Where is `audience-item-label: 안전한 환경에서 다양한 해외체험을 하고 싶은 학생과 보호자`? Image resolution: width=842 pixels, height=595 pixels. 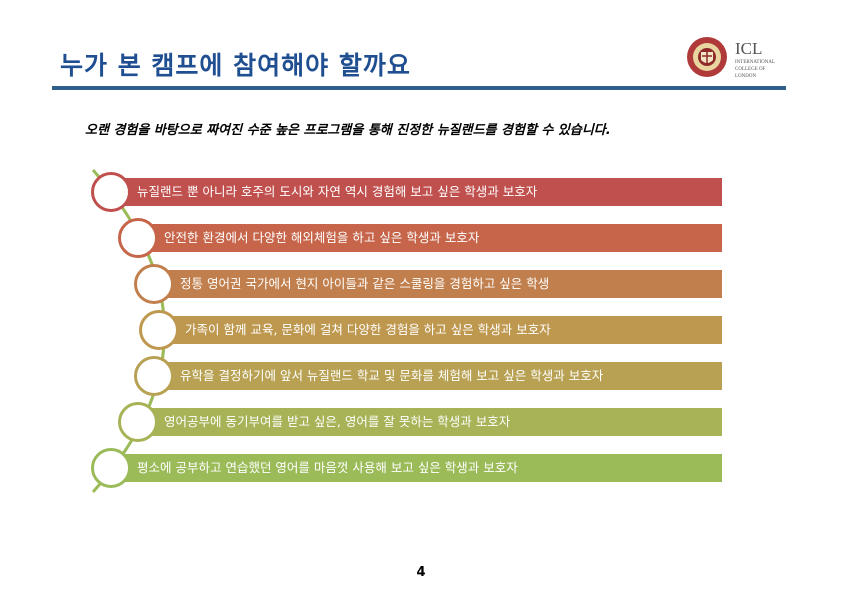
audience-item-label: 안전한 환경에서 다양한 해외체험을 하고 싶은 학생과 보호자 is located at coordinates (322, 237).